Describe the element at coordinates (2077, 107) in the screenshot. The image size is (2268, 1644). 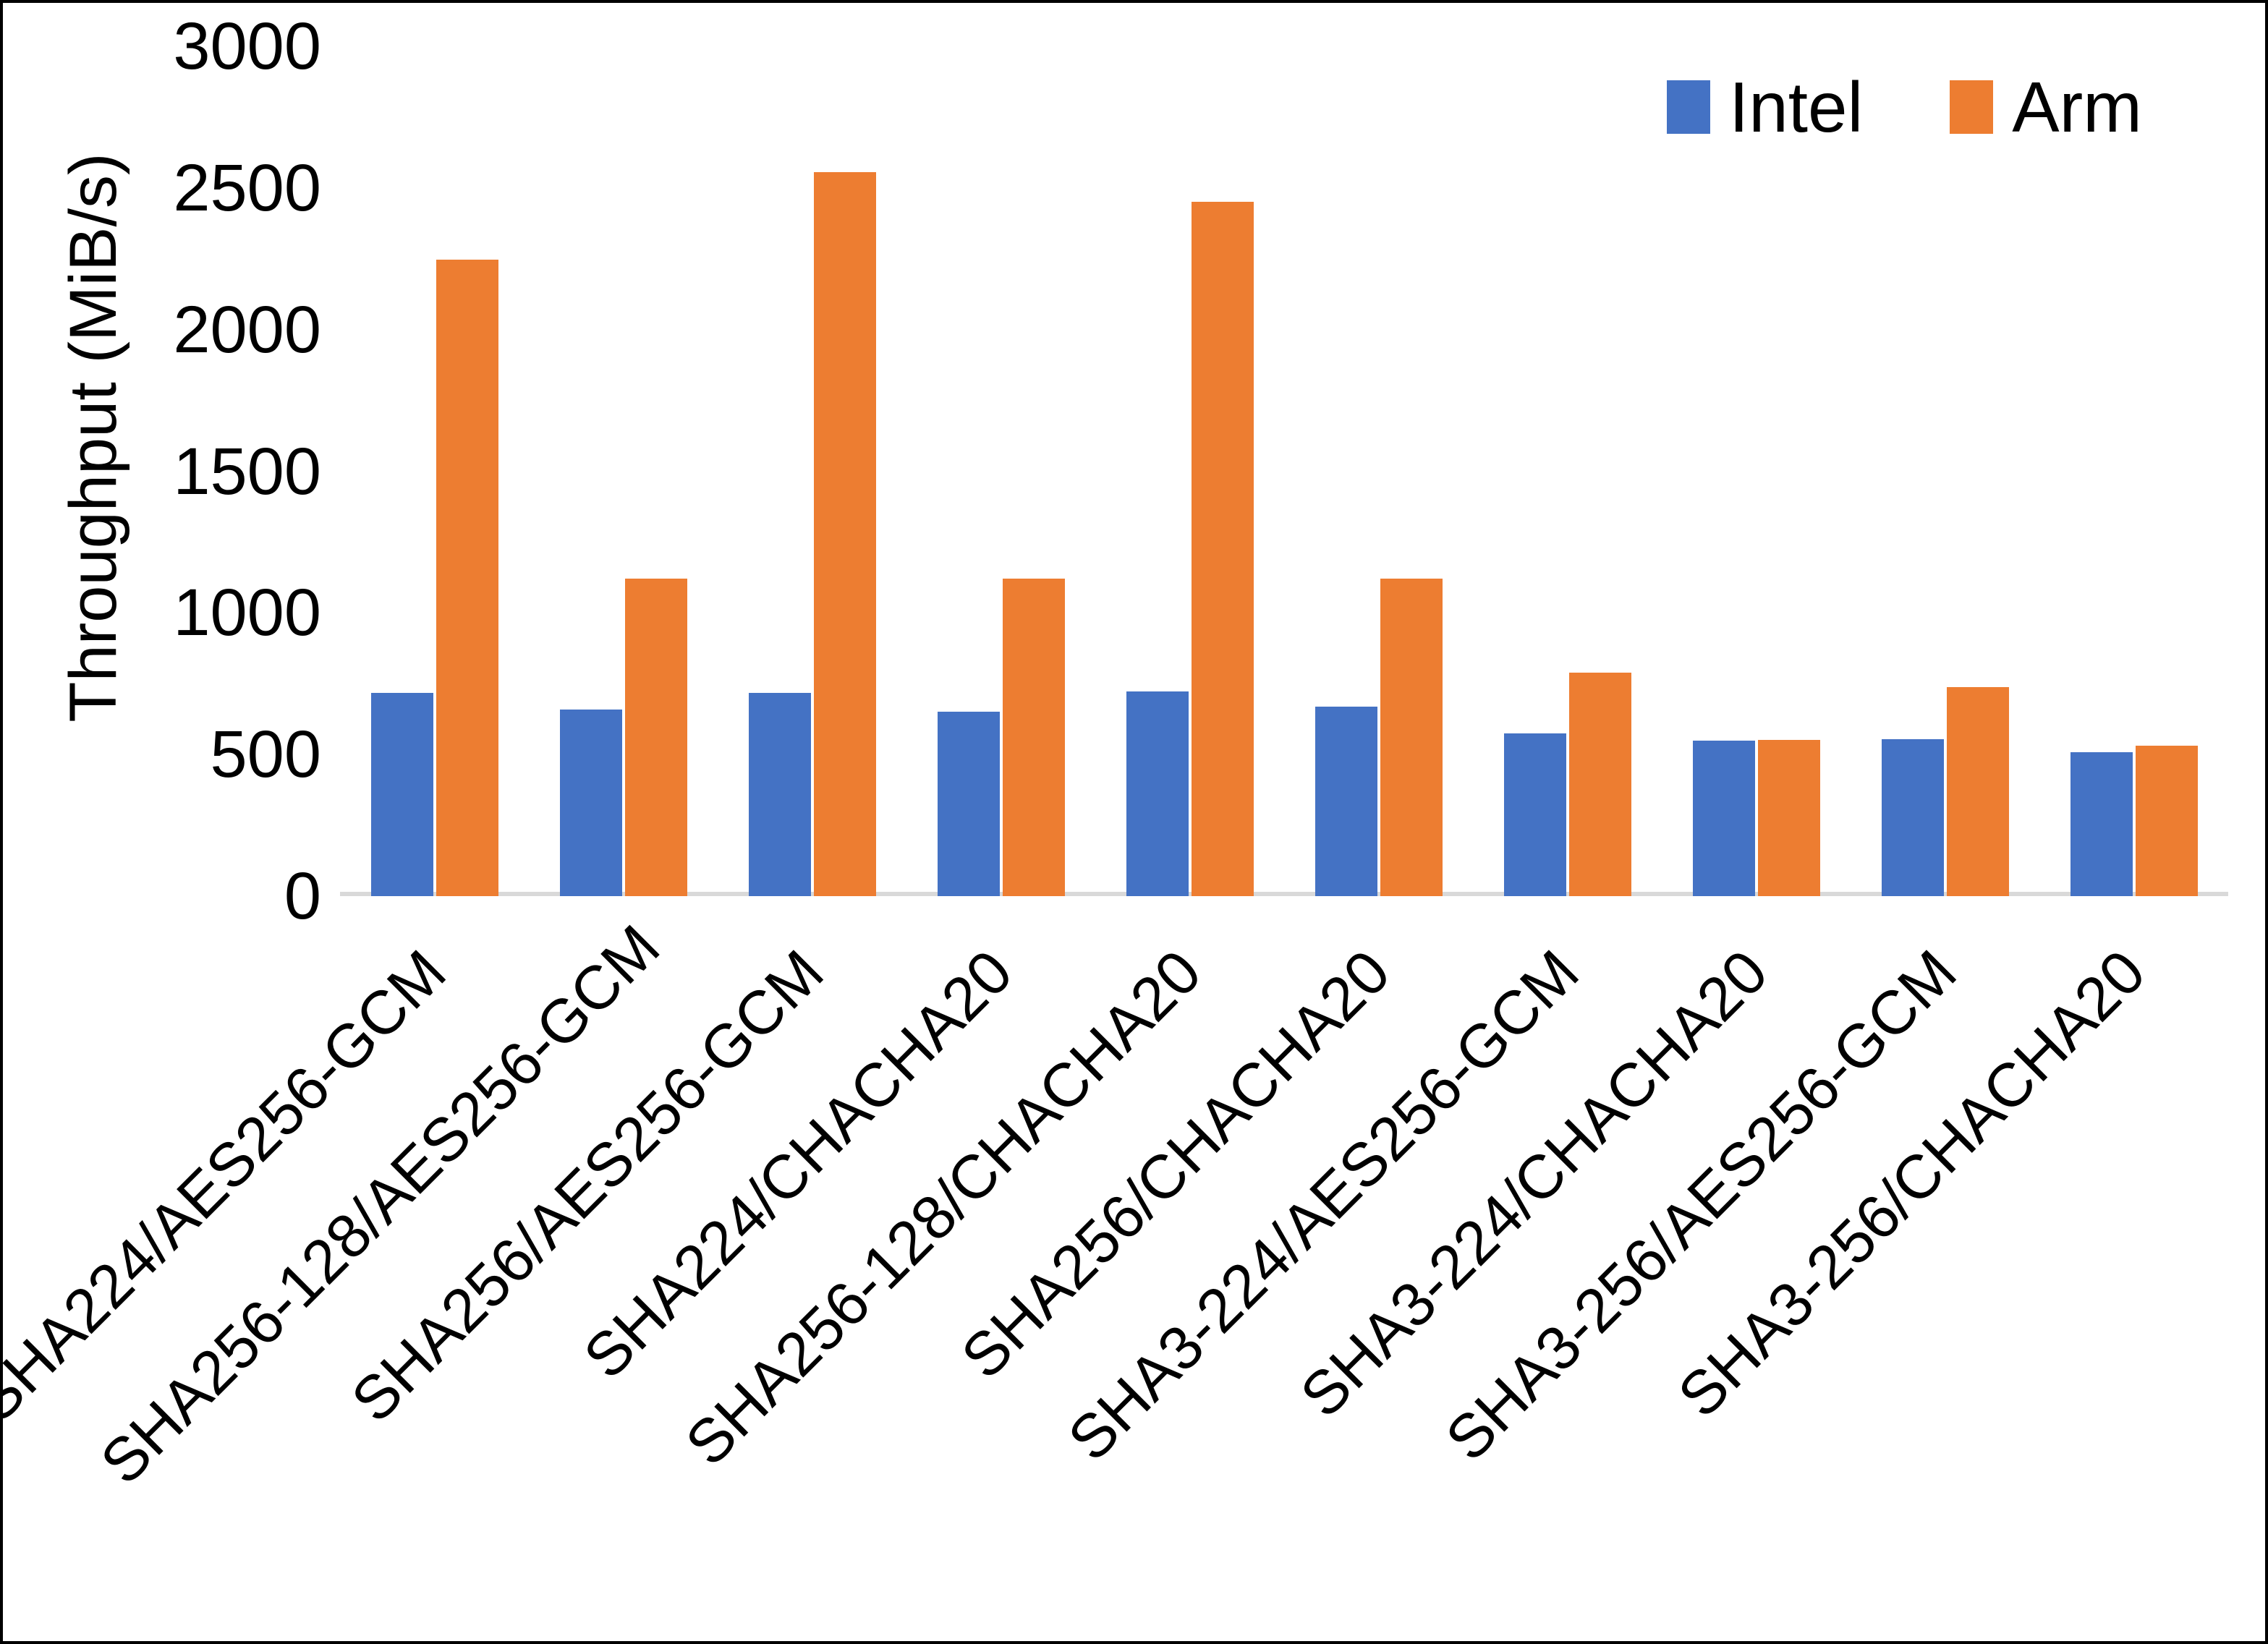
I see `legend-label: Arm` at that location.